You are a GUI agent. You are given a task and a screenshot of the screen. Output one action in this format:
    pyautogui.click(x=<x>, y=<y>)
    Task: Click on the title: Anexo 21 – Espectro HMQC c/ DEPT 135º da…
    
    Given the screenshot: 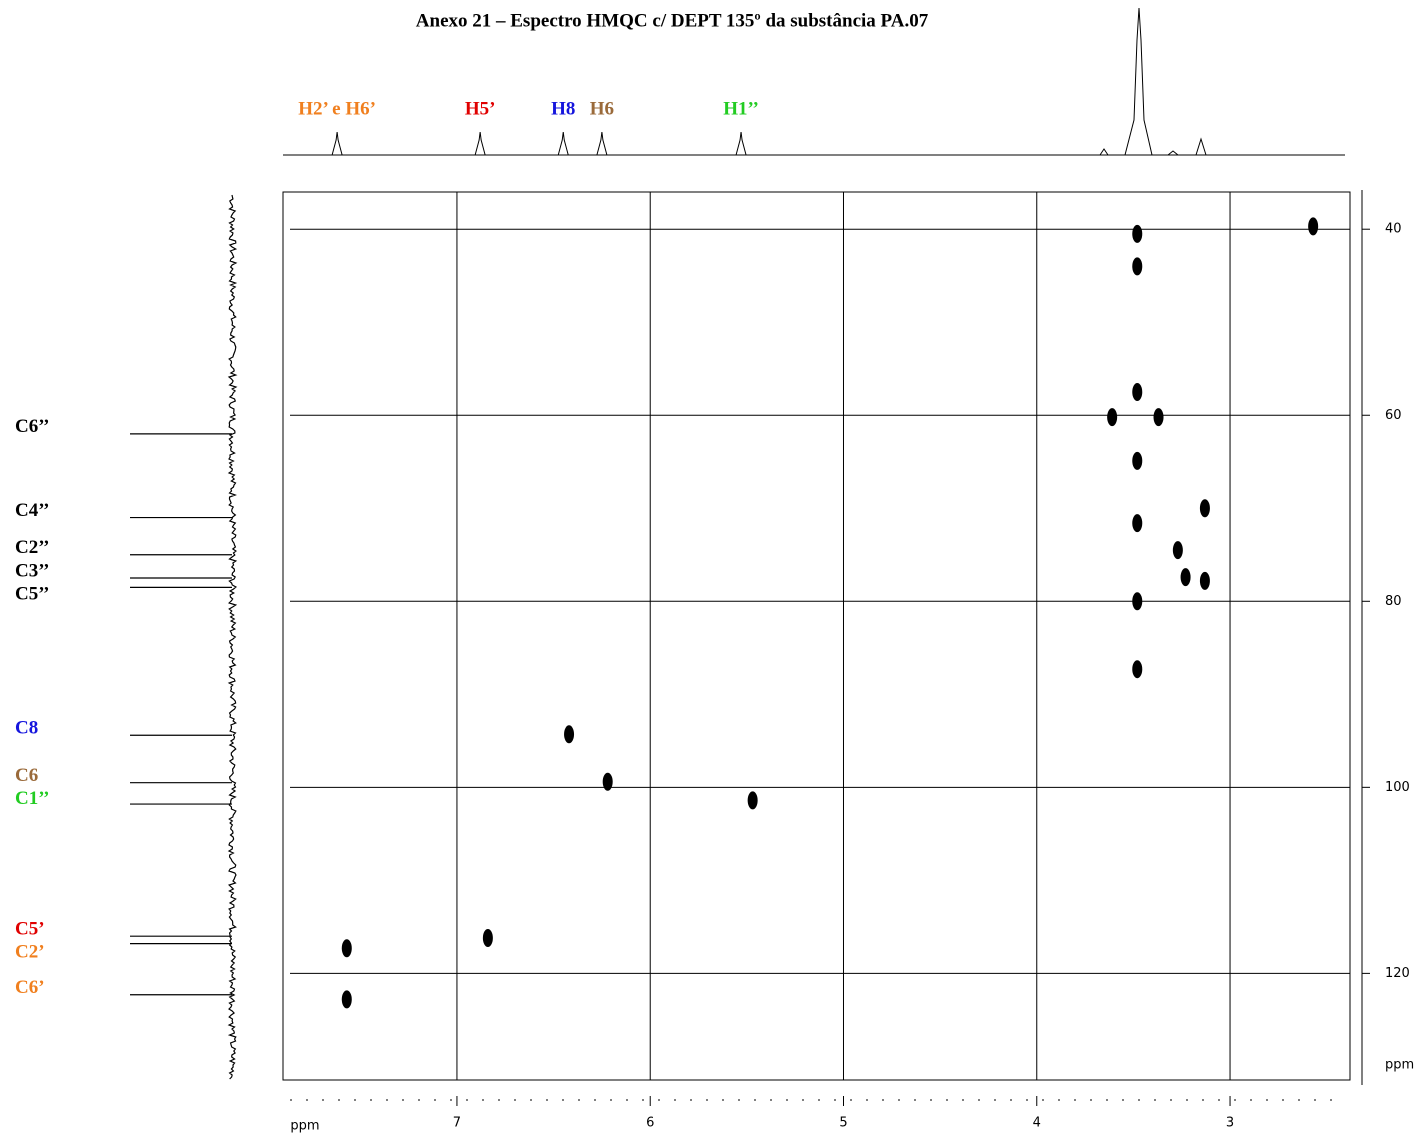 What is the action you would take?
    pyautogui.click(x=672, y=20)
    